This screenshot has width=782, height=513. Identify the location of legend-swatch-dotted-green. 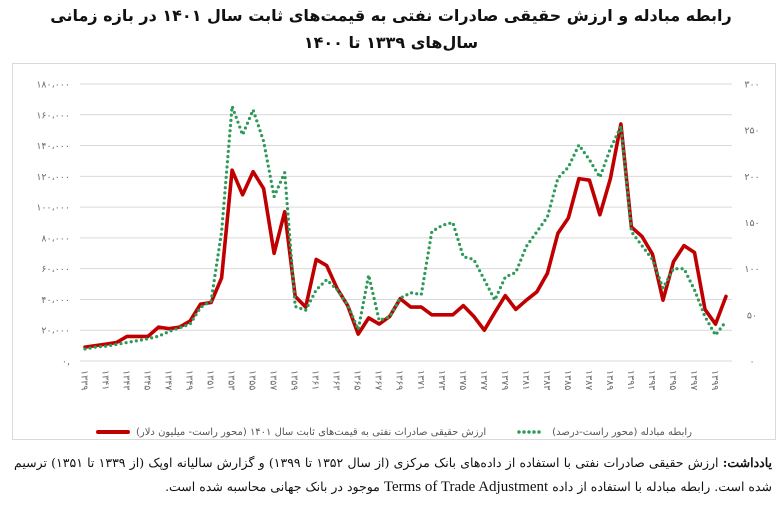
(531, 432).